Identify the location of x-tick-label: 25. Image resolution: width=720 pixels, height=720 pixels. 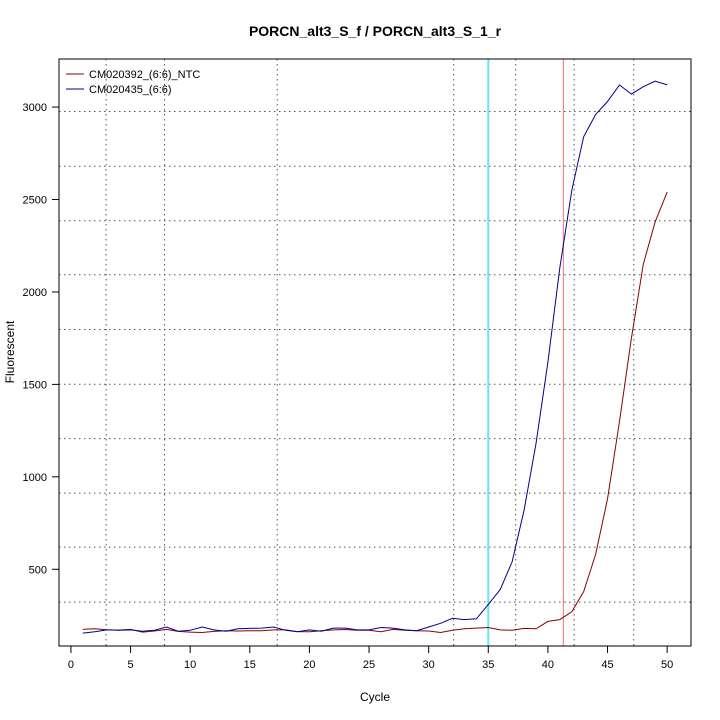
(369, 665).